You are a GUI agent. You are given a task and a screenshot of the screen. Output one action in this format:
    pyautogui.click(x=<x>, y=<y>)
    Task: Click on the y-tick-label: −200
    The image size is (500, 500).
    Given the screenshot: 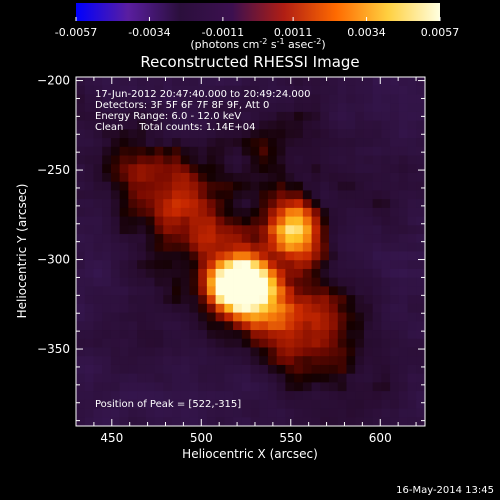 What is the action you would take?
    pyautogui.click(x=53, y=81)
    